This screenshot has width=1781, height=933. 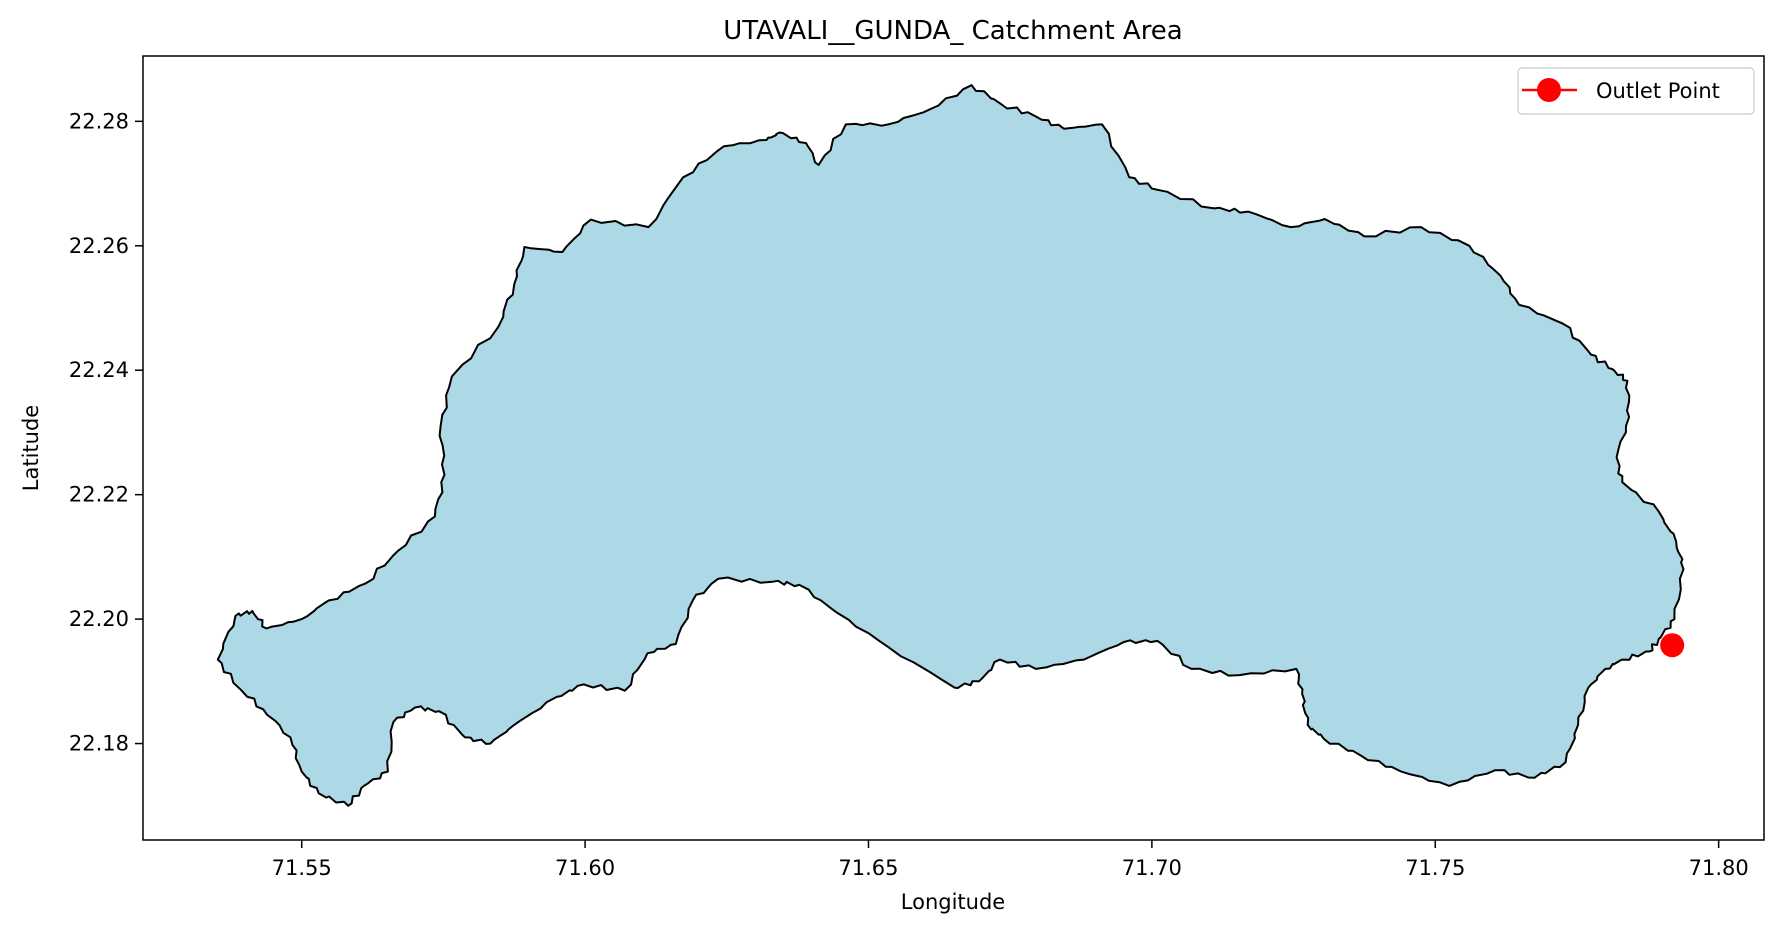 I want to click on legend-box, so click(x=1636, y=91).